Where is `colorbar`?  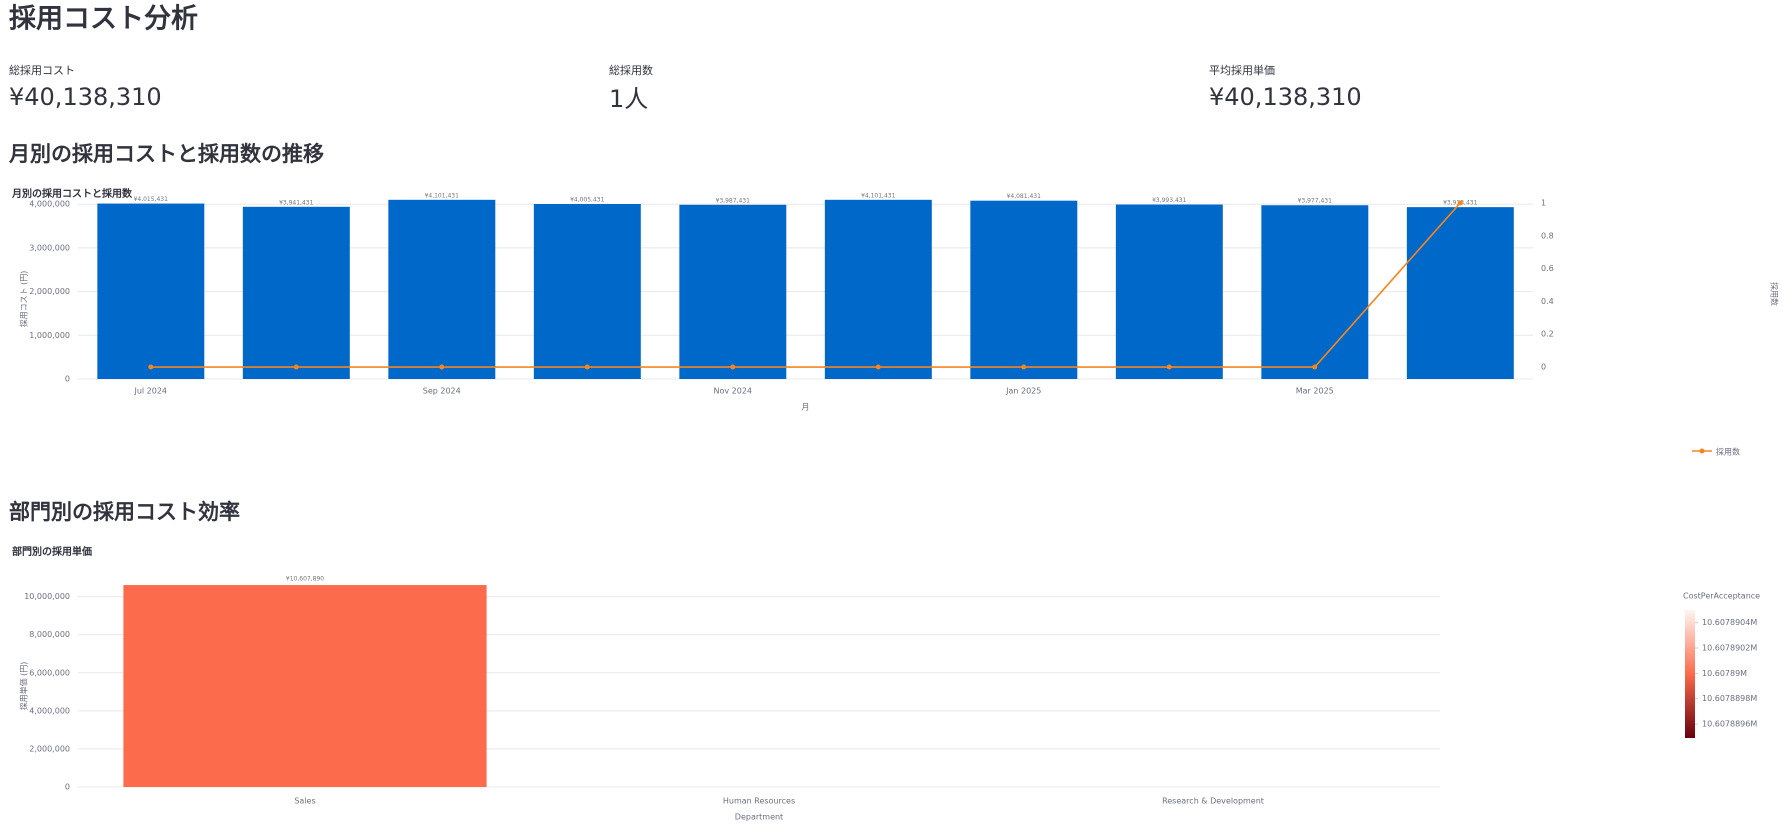
colorbar is located at coordinates (1690, 674).